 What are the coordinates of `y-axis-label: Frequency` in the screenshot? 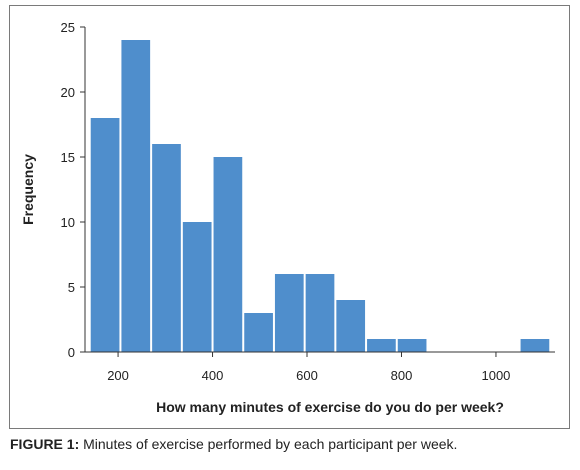 It's located at (28, 189).